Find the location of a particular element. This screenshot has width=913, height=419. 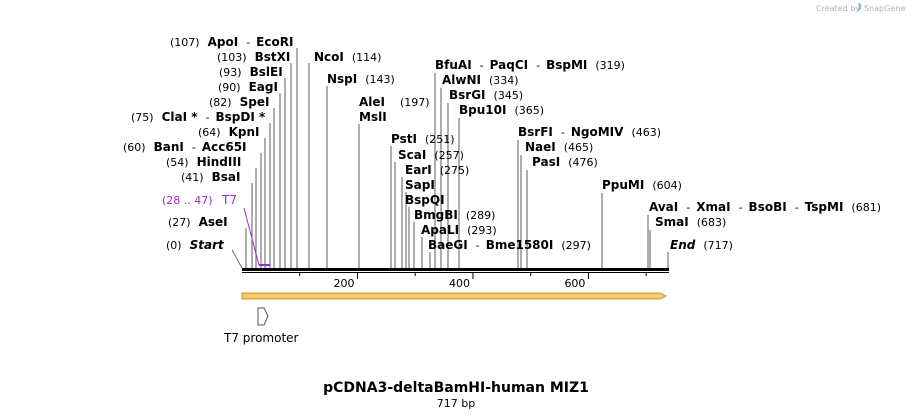

enzyme-name: NaeI is located at coordinates (540, 147).